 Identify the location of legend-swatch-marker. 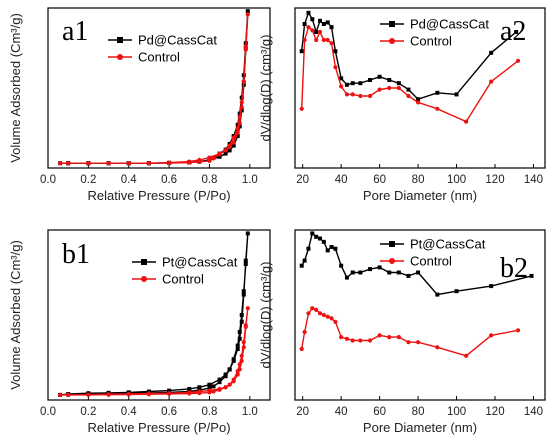
(392, 24).